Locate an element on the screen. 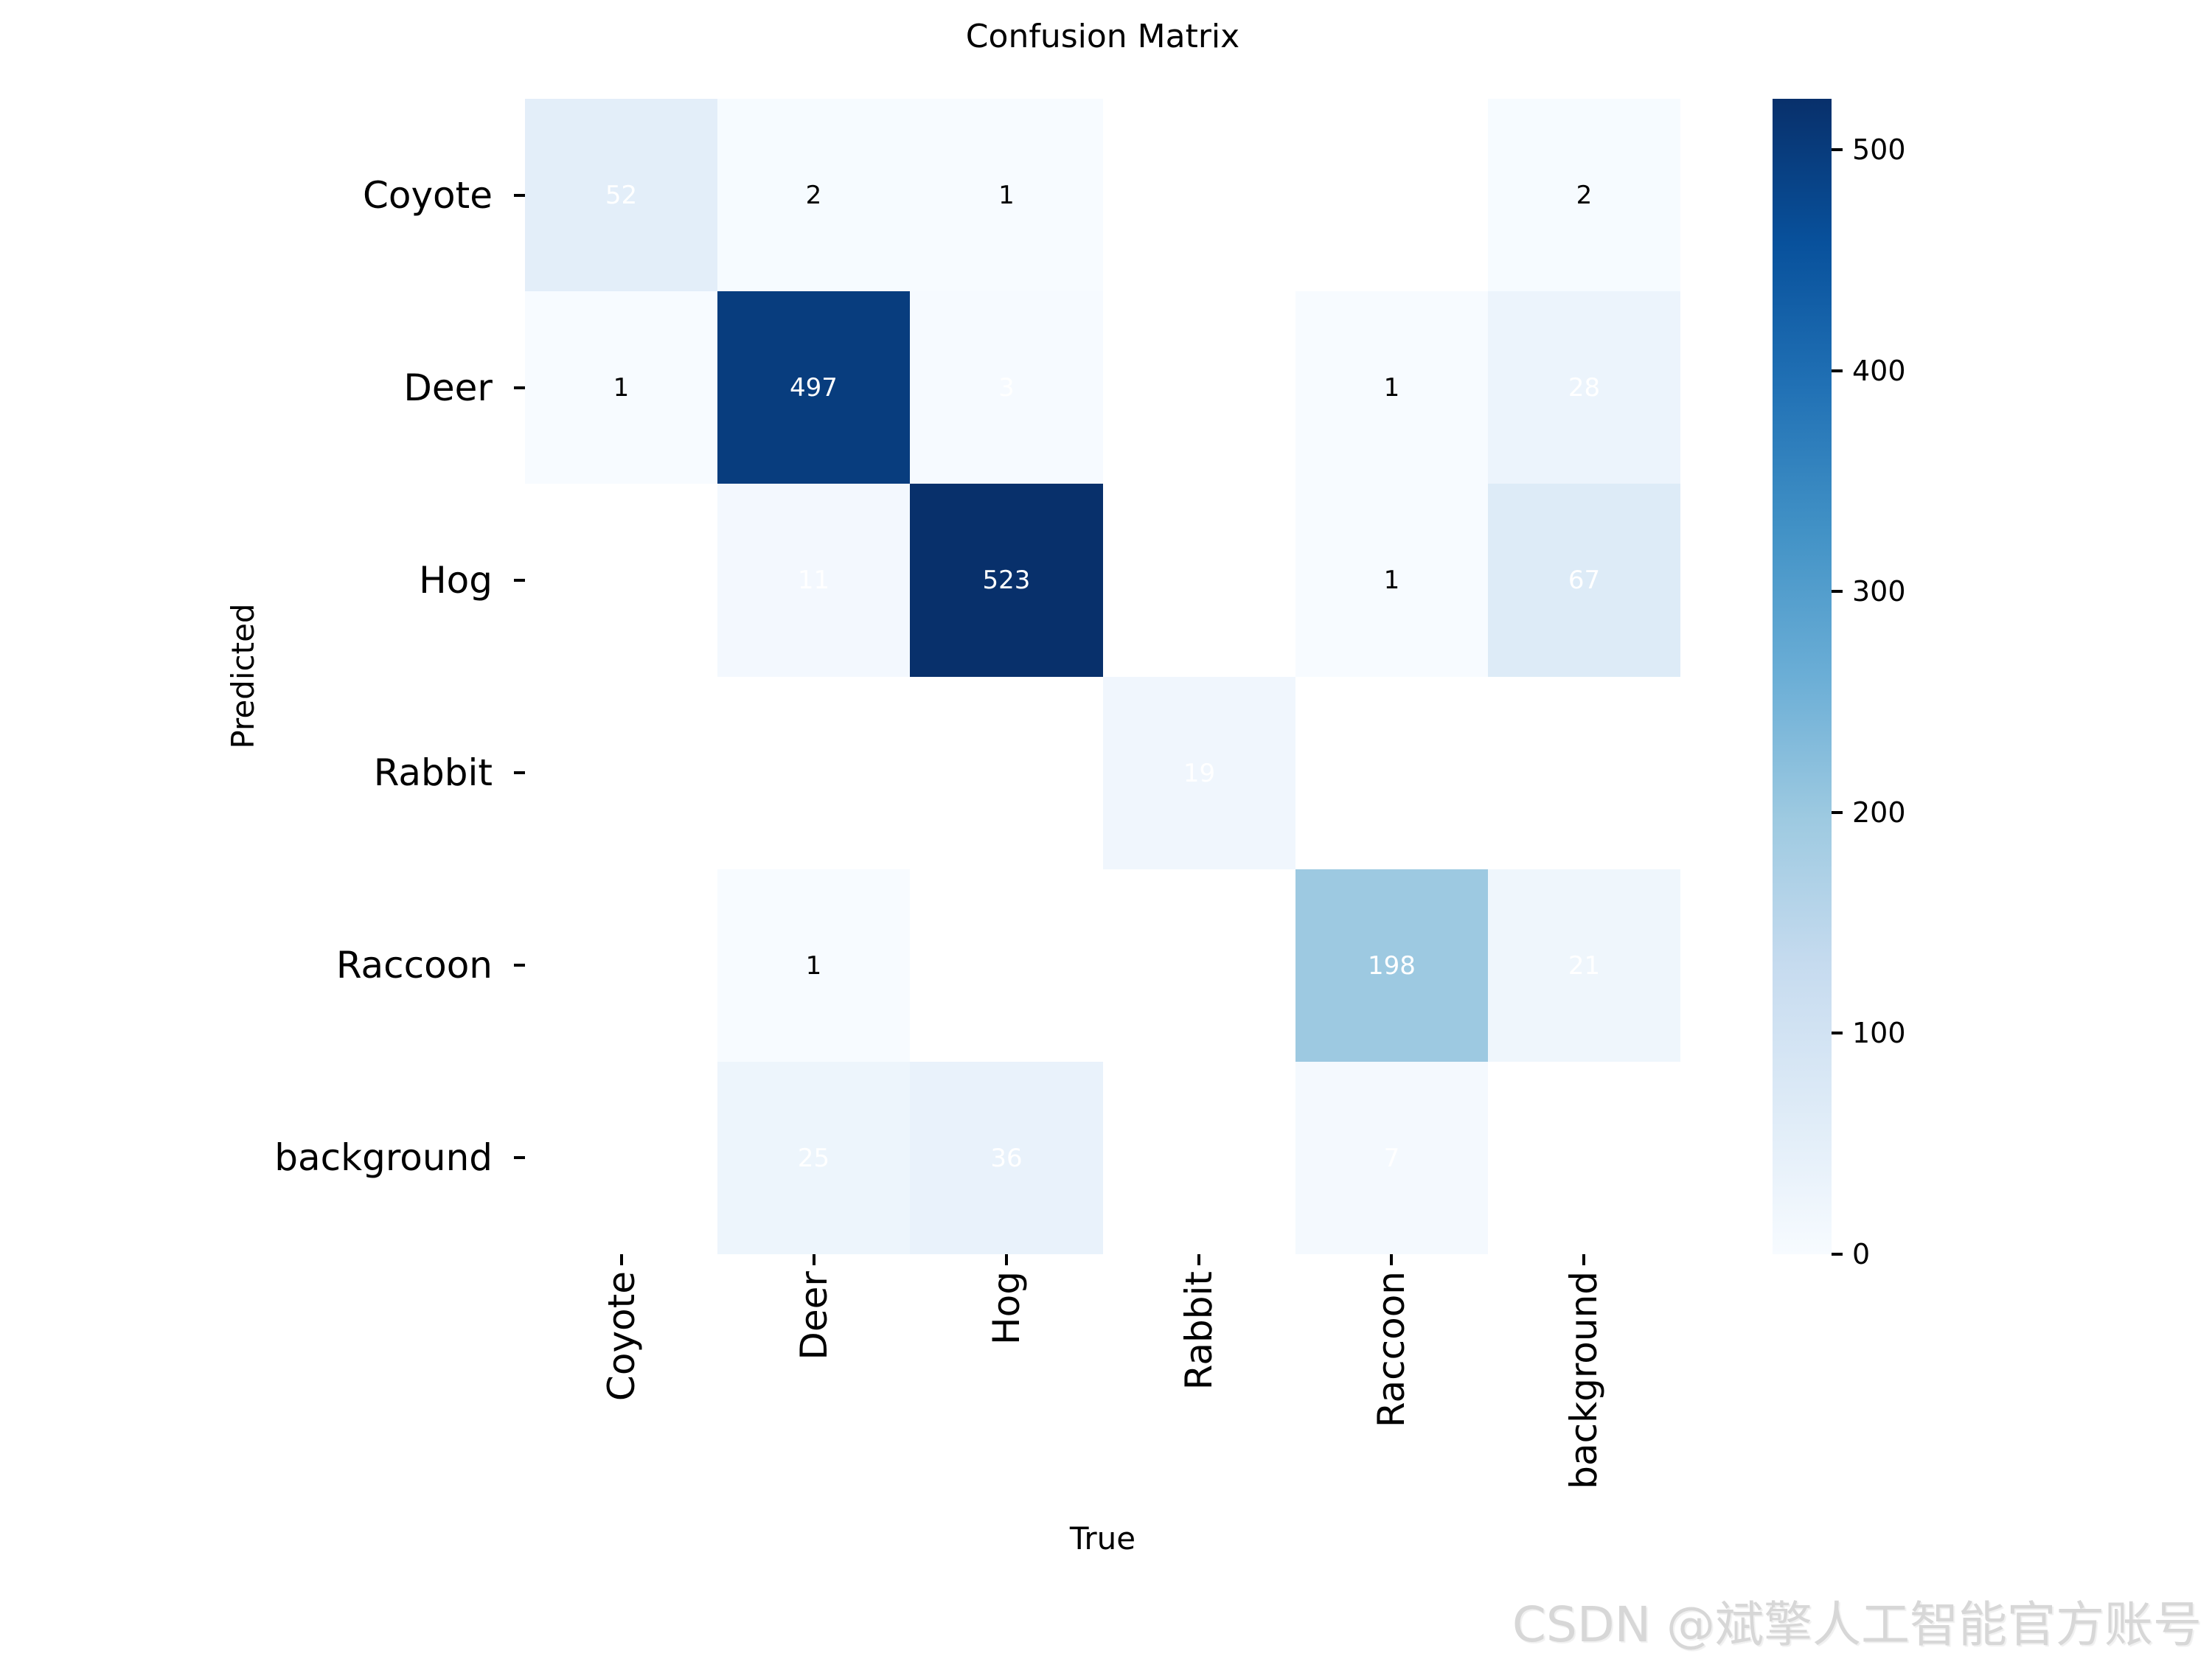 The height and width of the screenshot is (1659, 2212). colorbar-gradient is located at coordinates (1802, 676).